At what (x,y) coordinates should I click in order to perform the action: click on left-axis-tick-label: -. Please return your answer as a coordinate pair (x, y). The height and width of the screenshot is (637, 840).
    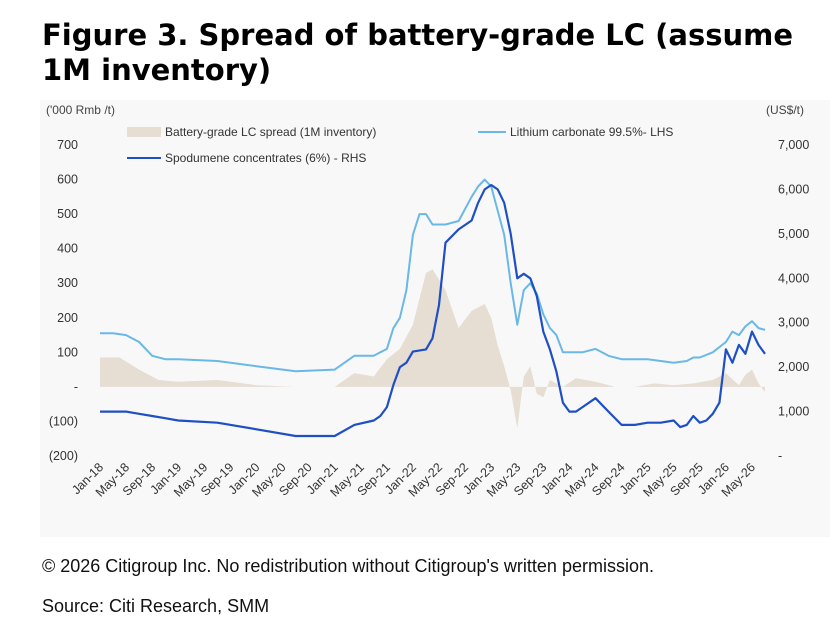
    Looking at the image, I should click on (76, 387).